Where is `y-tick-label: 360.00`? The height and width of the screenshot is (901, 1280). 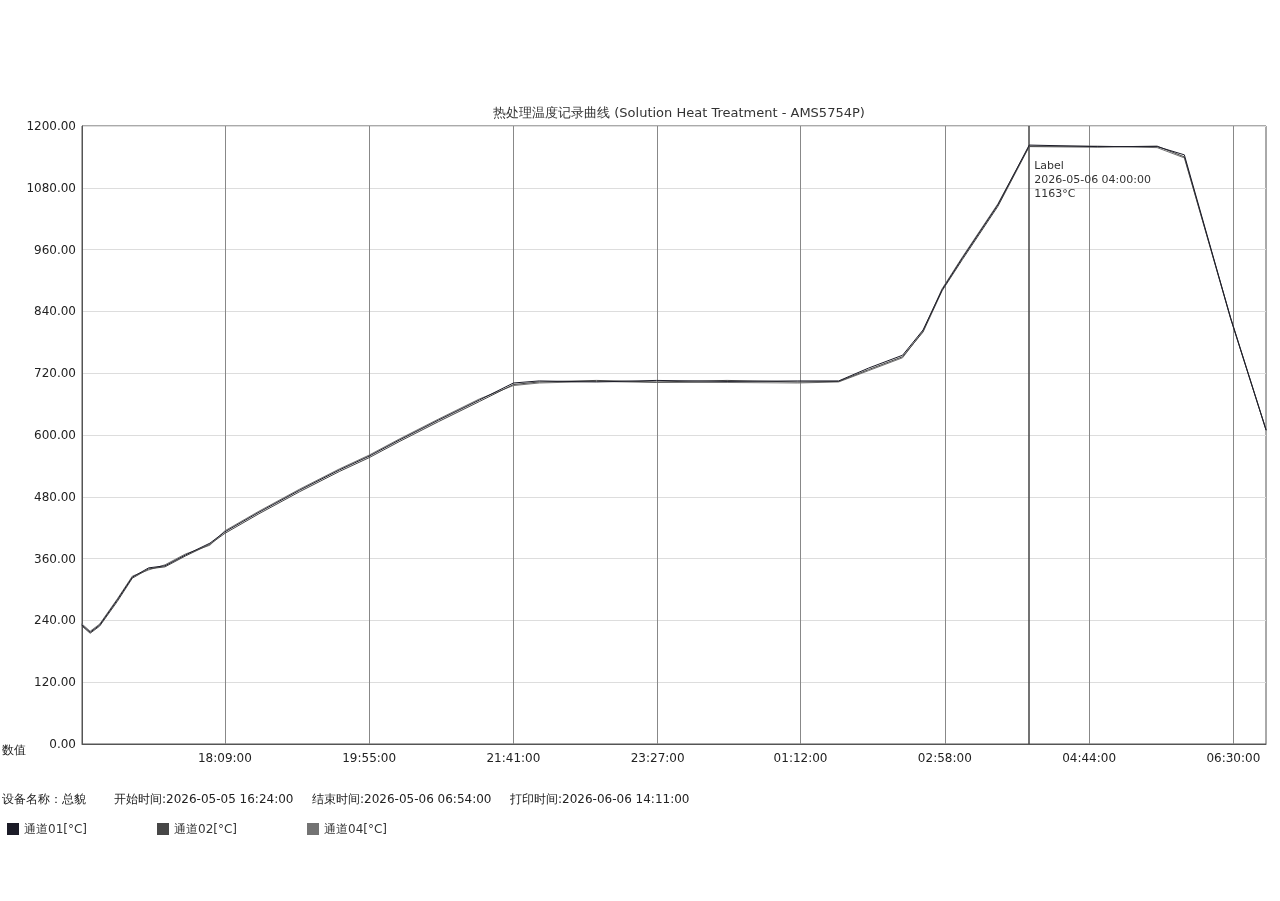
y-tick-label: 360.00 is located at coordinates (55, 558).